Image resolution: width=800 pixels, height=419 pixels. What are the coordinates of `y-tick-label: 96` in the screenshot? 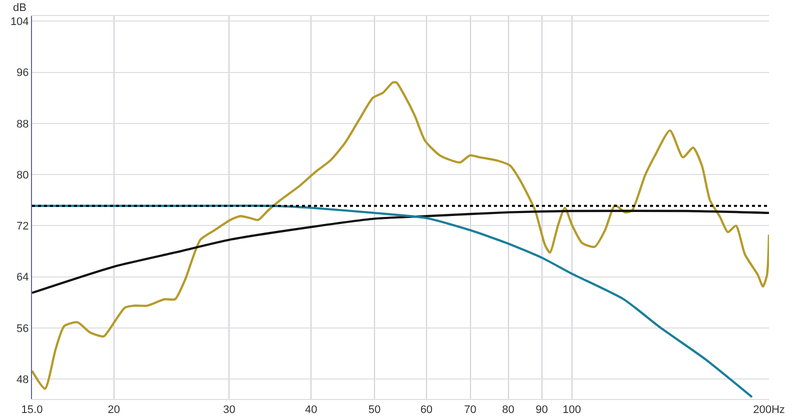 It's located at (22, 73).